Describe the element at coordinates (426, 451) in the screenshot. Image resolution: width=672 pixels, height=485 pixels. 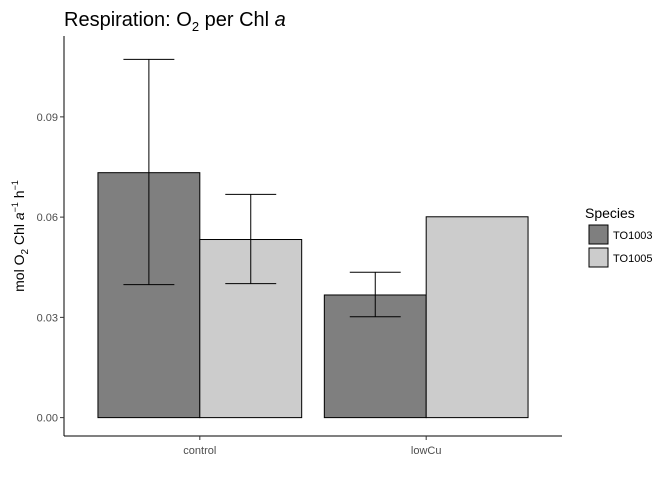
I see `x-tick-label: lowCu` at that location.